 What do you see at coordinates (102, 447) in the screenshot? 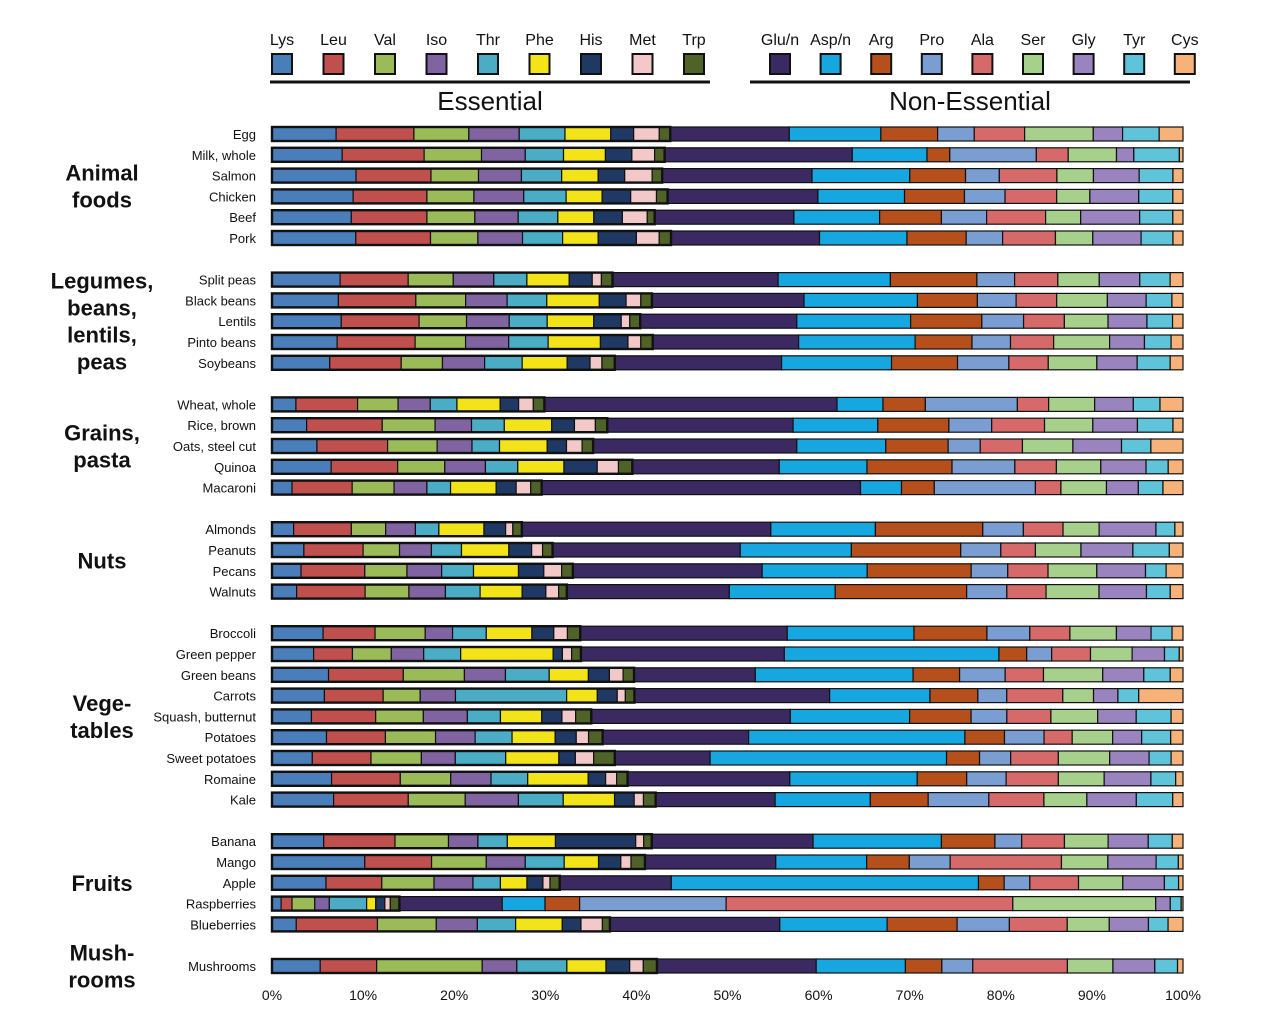
I see `group-label-grains-pasta: Grains, pasta` at bounding box center [102, 447].